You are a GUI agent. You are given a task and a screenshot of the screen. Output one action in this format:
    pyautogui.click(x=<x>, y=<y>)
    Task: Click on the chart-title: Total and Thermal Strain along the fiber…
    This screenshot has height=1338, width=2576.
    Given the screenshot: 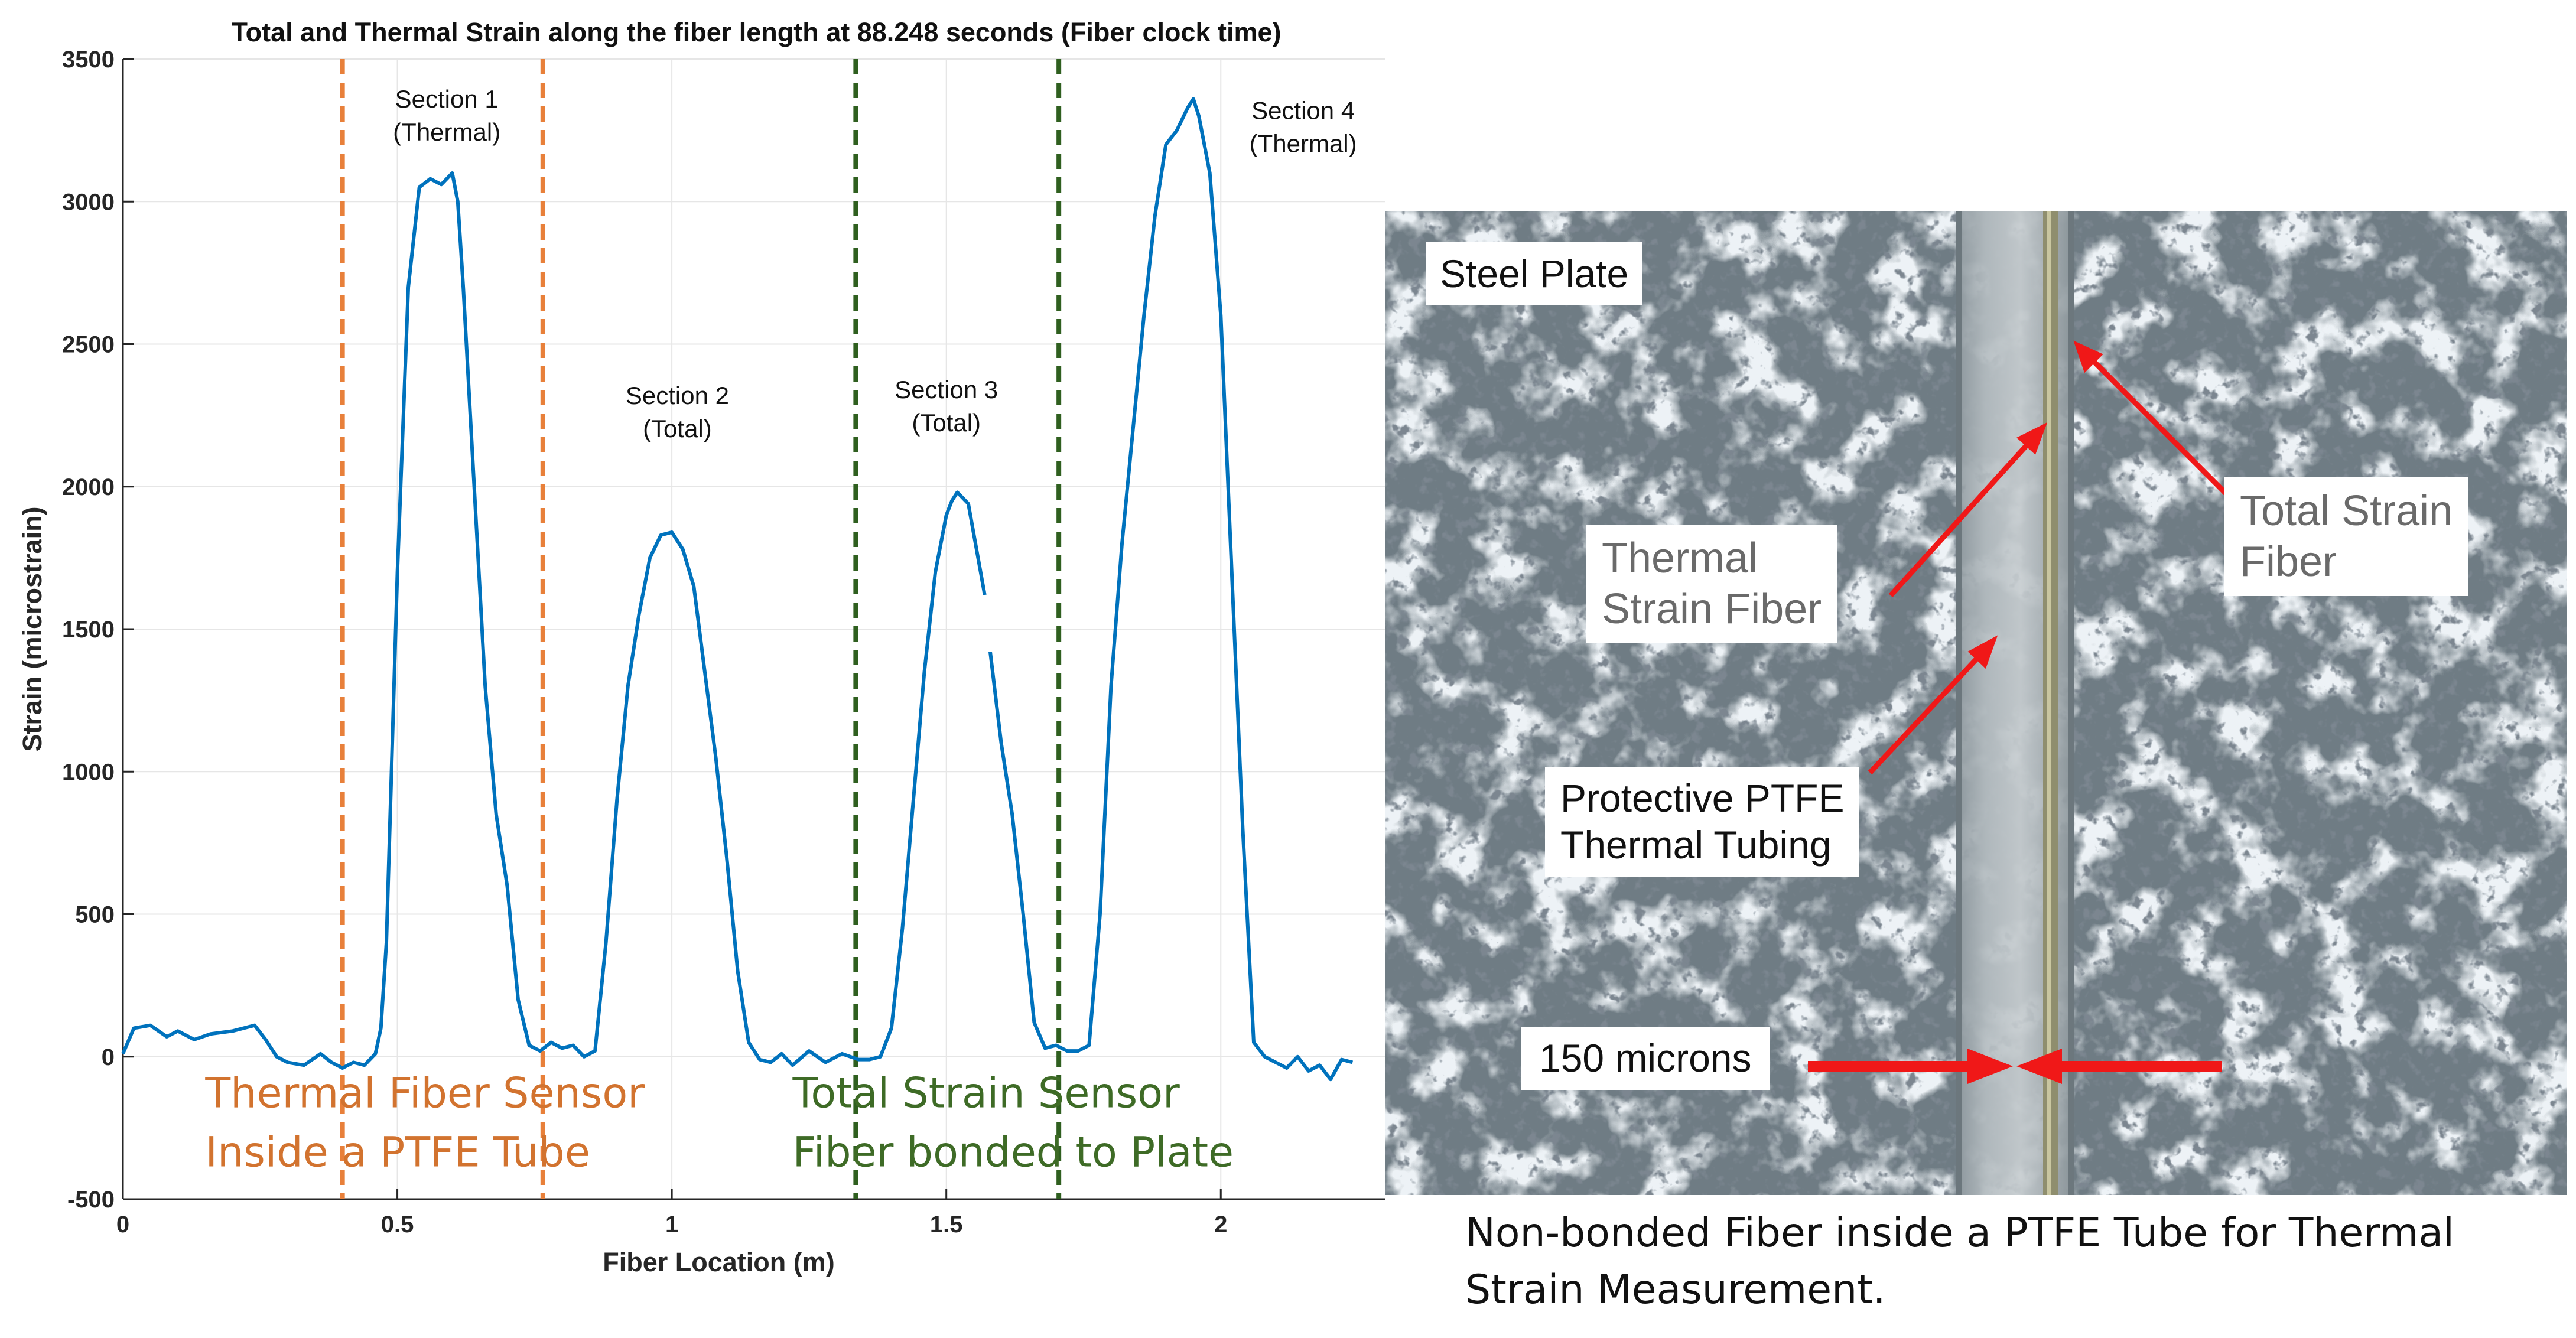 What is the action you would take?
    pyautogui.click(x=756, y=32)
    